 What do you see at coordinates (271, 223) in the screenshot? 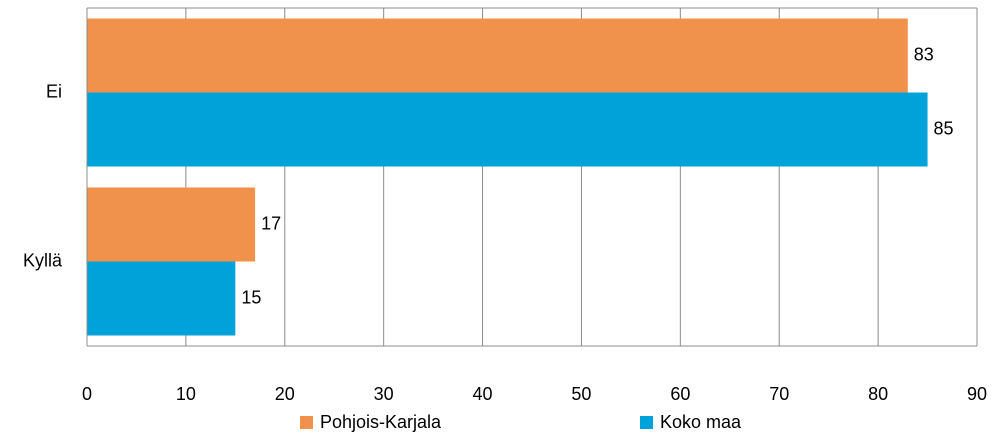
I see `data-label: 17` at bounding box center [271, 223].